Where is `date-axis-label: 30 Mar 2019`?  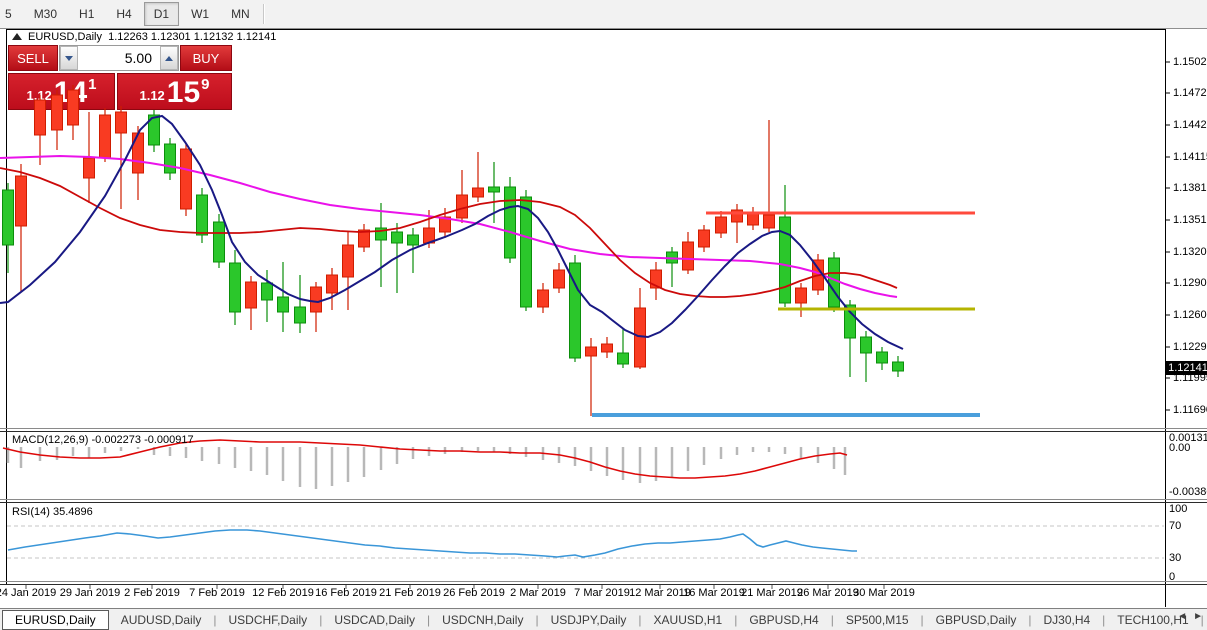 date-axis-label: 30 Mar 2019 is located at coordinates (884, 593).